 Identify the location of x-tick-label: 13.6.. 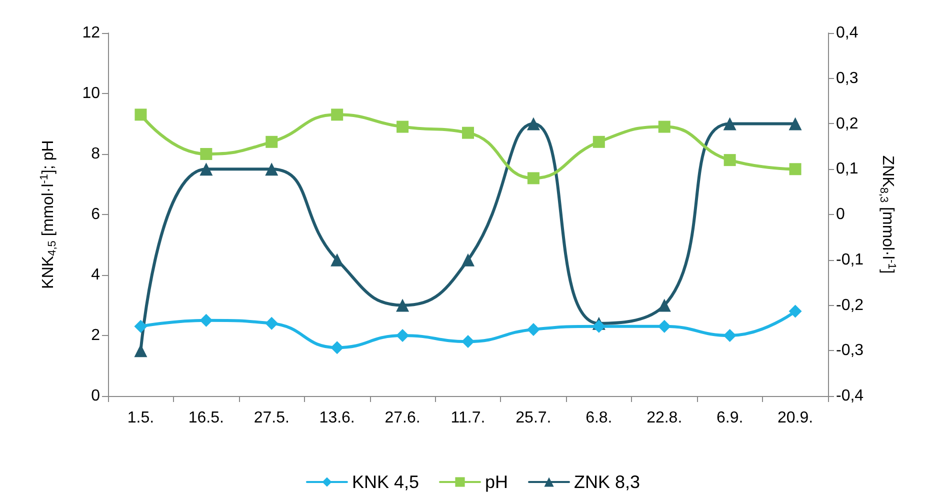
(337, 418).